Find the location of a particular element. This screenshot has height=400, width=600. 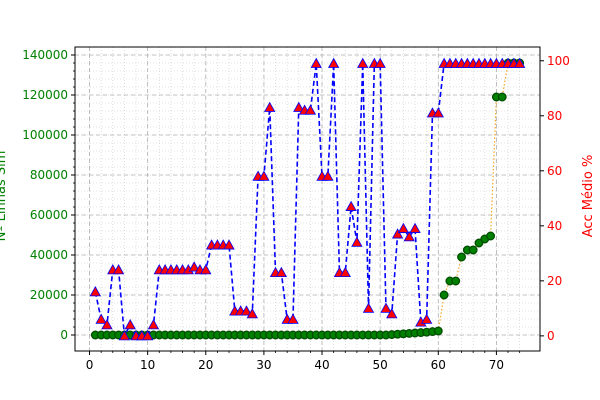

y-left-tick-label: 60000 is located at coordinates (49, 215).